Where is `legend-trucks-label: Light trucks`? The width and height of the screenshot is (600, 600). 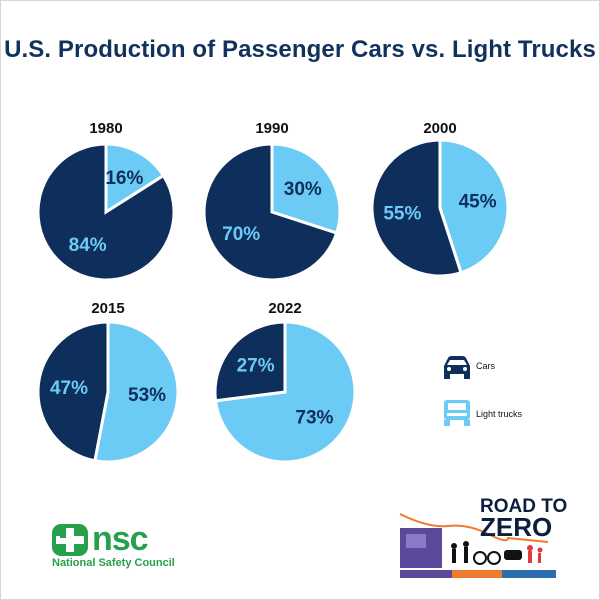
legend-trucks-label: Light trucks is located at coordinates (499, 414).